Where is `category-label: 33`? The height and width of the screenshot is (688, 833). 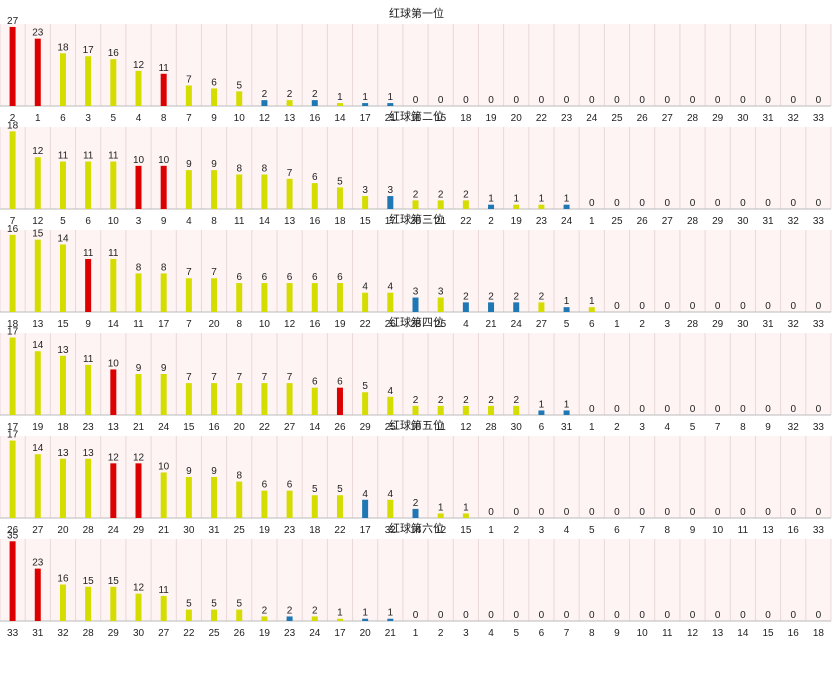 category-label: 33 is located at coordinates (819, 427).